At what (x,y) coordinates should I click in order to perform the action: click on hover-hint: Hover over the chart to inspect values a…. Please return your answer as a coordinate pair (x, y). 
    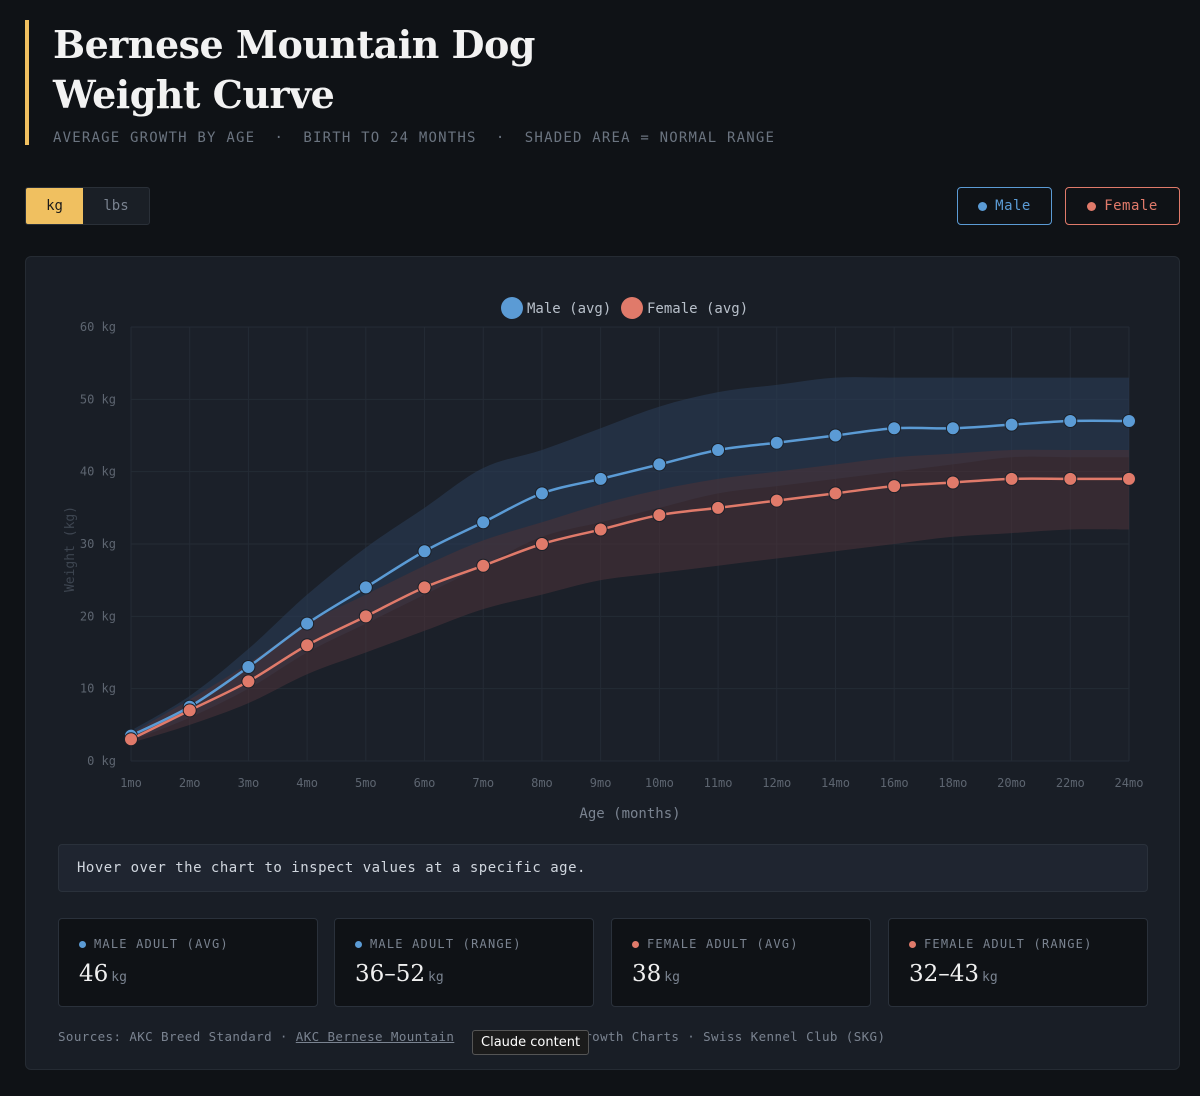
    Looking at the image, I should click on (603, 868).